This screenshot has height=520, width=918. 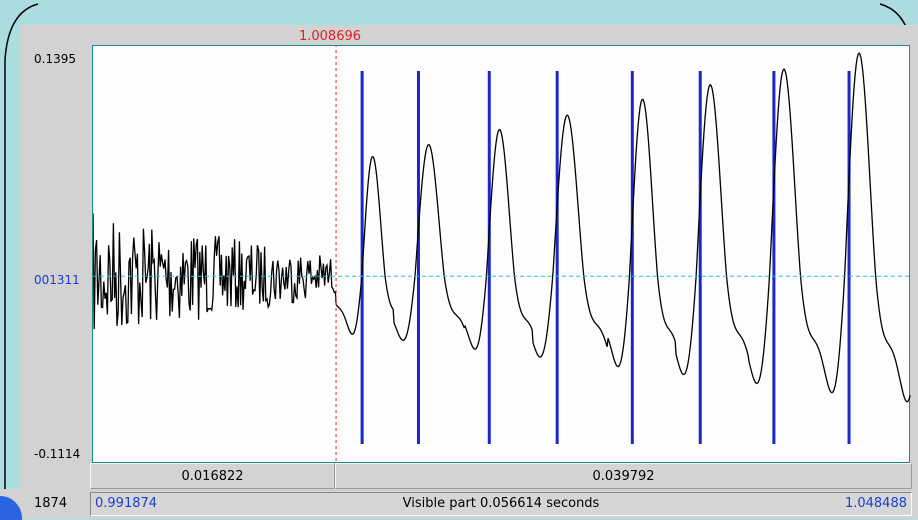 I want to click on segment-after-cursor-label: 0.039792, so click(x=623, y=476).